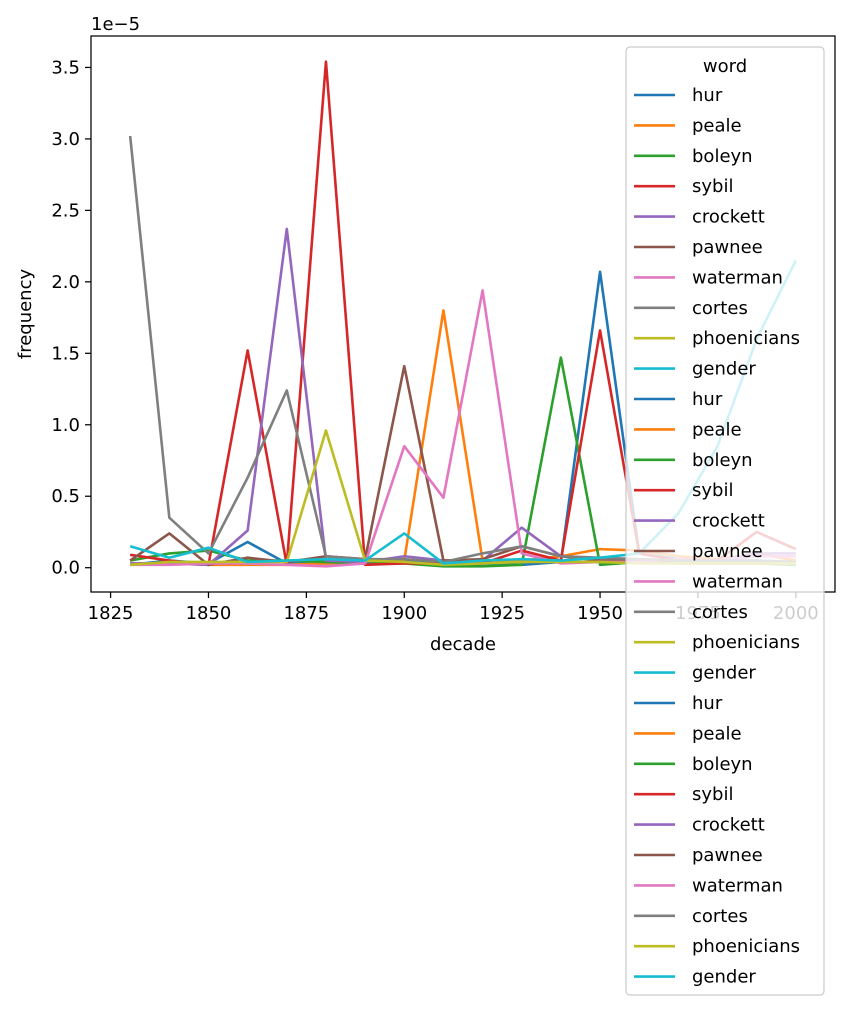 The height and width of the screenshot is (1011, 850). What do you see at coordinates (502, 613) in the screenshot?
I see `x-tick-label: 1925` at bounding box center [502, 613].